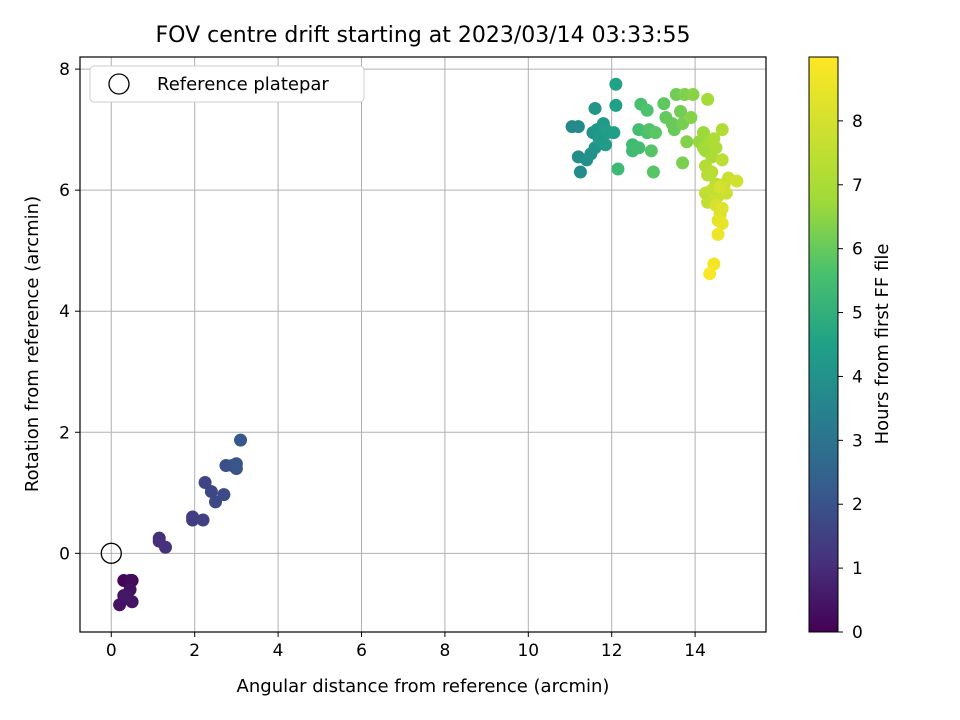 Image resolution: width=960 pixels, height=720 pixels. Describe the element at coordinates (857, 441) in the screenshot. I see `colorbar-tick-label: 3` at that location.